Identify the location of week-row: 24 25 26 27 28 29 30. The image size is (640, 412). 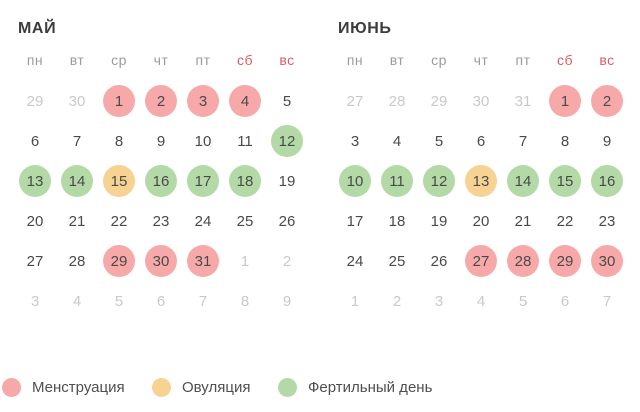
(481, 261).